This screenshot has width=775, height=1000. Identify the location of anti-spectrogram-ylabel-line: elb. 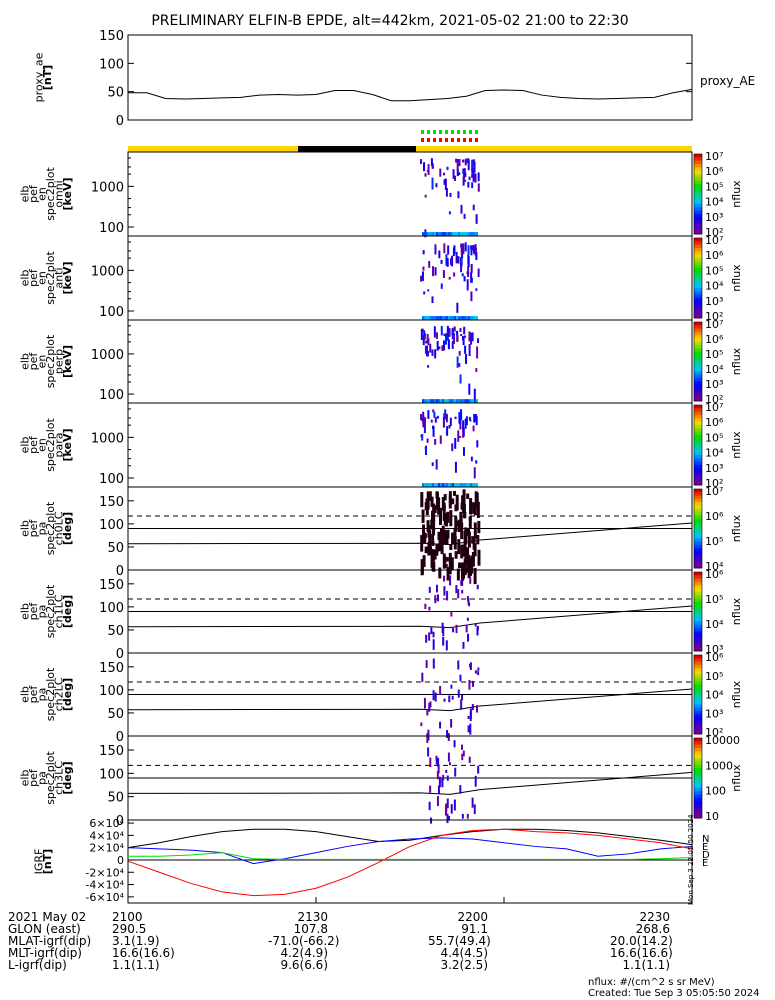
(25, 278).